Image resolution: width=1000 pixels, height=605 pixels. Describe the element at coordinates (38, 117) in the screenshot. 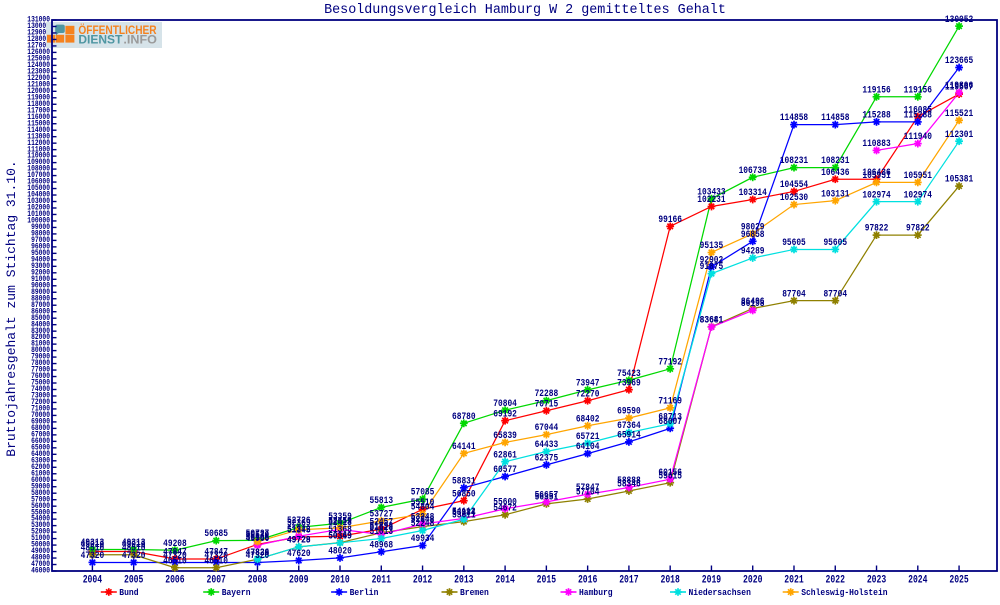

I see `svg-text: 116000` at that location.